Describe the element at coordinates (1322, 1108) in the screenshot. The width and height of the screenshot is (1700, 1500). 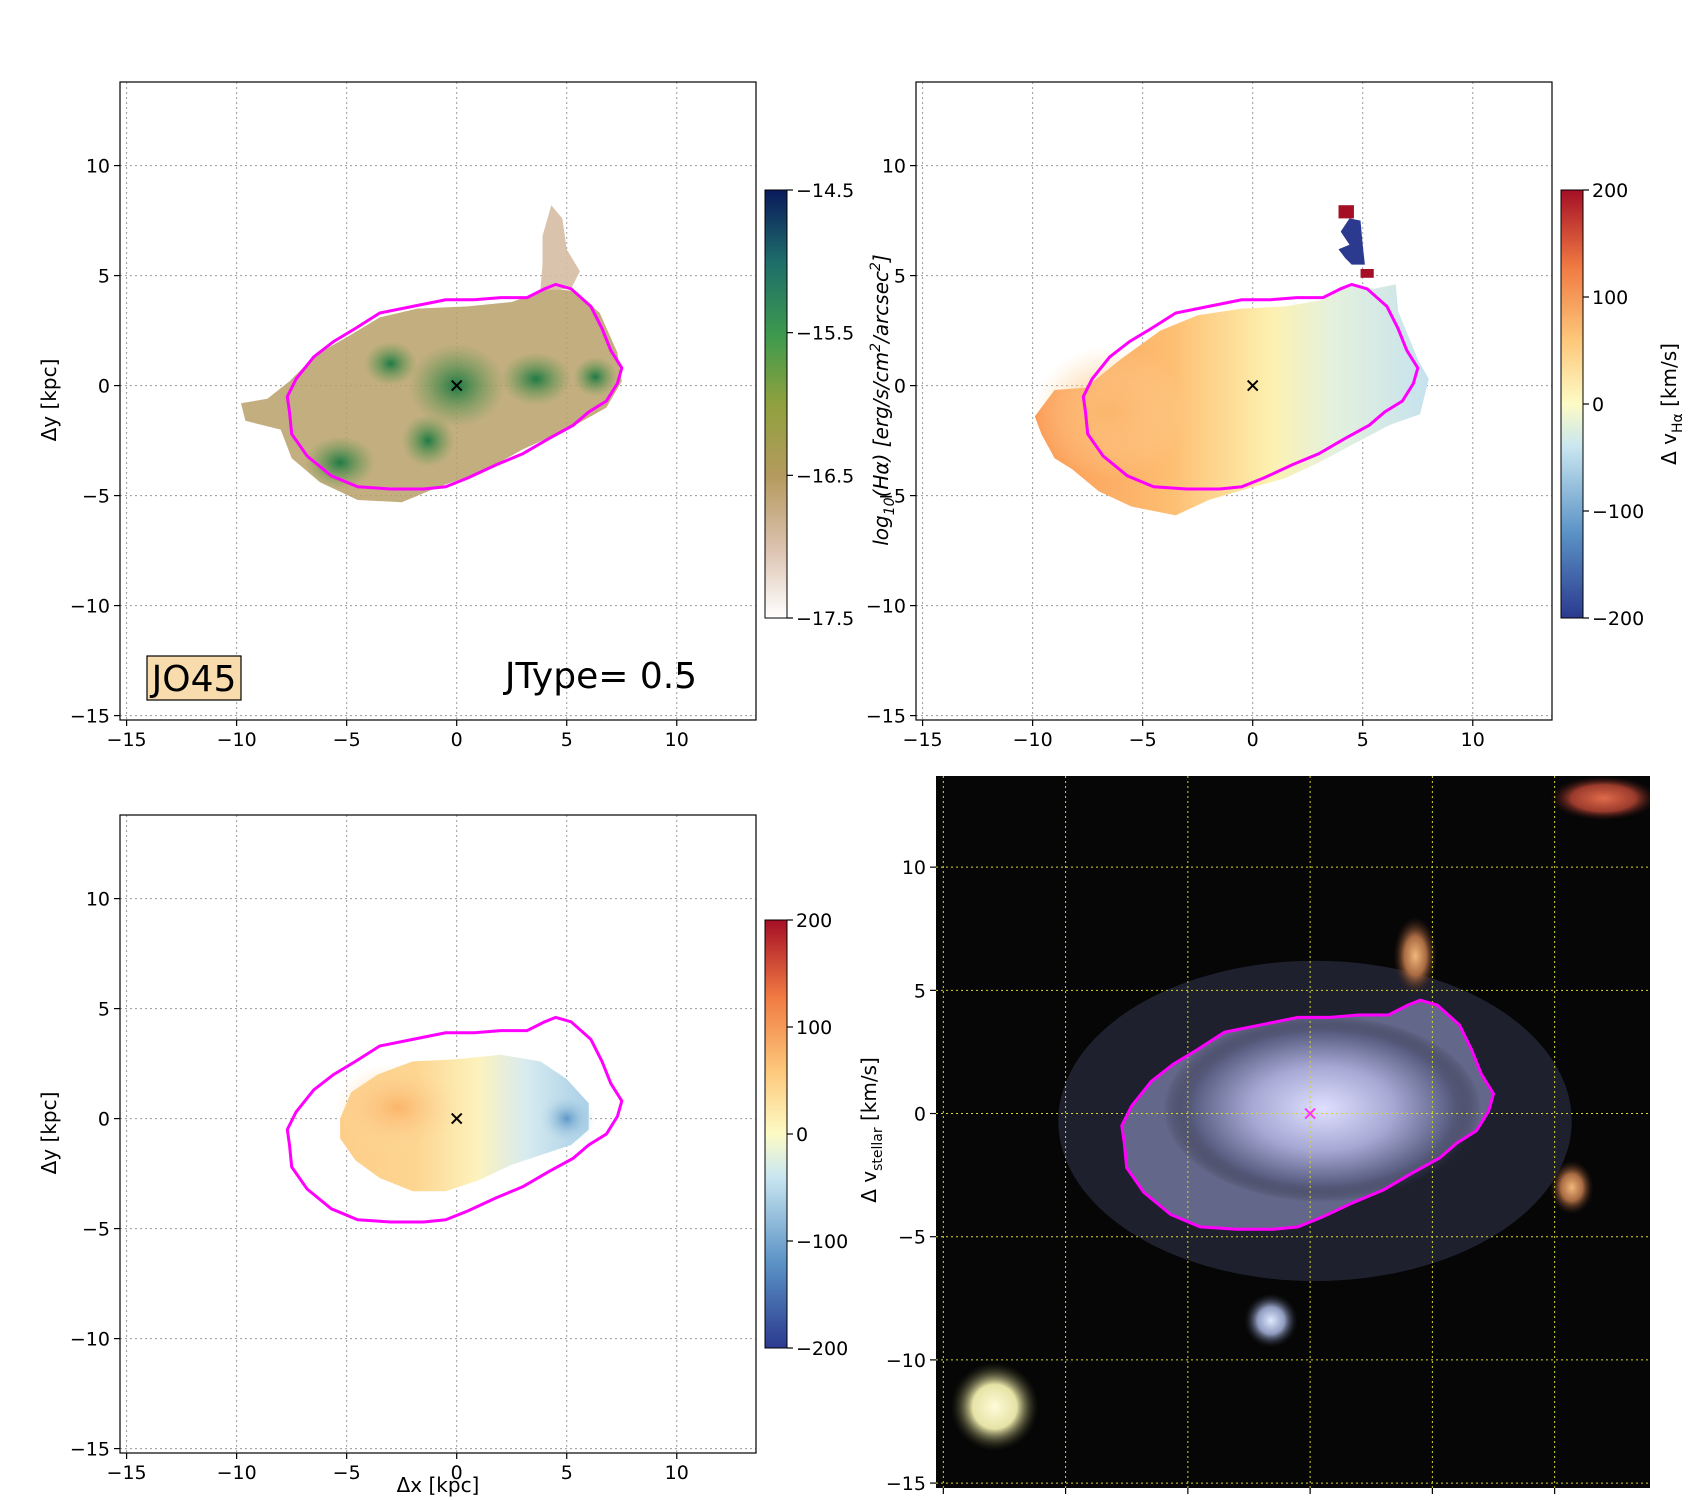
I see `galaxy-core` at that location.